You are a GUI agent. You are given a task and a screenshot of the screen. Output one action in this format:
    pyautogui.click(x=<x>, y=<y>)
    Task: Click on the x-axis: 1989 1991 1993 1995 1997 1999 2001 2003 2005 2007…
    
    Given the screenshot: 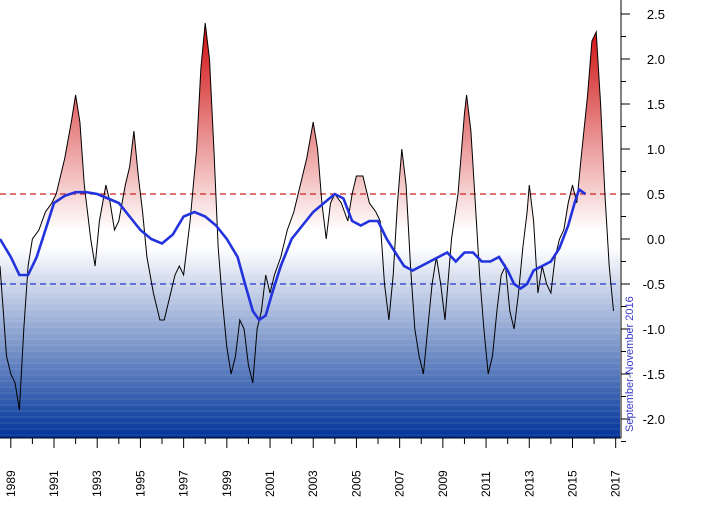 What is the action you would take?
    pyautogui.click(x=311, y=467)
    